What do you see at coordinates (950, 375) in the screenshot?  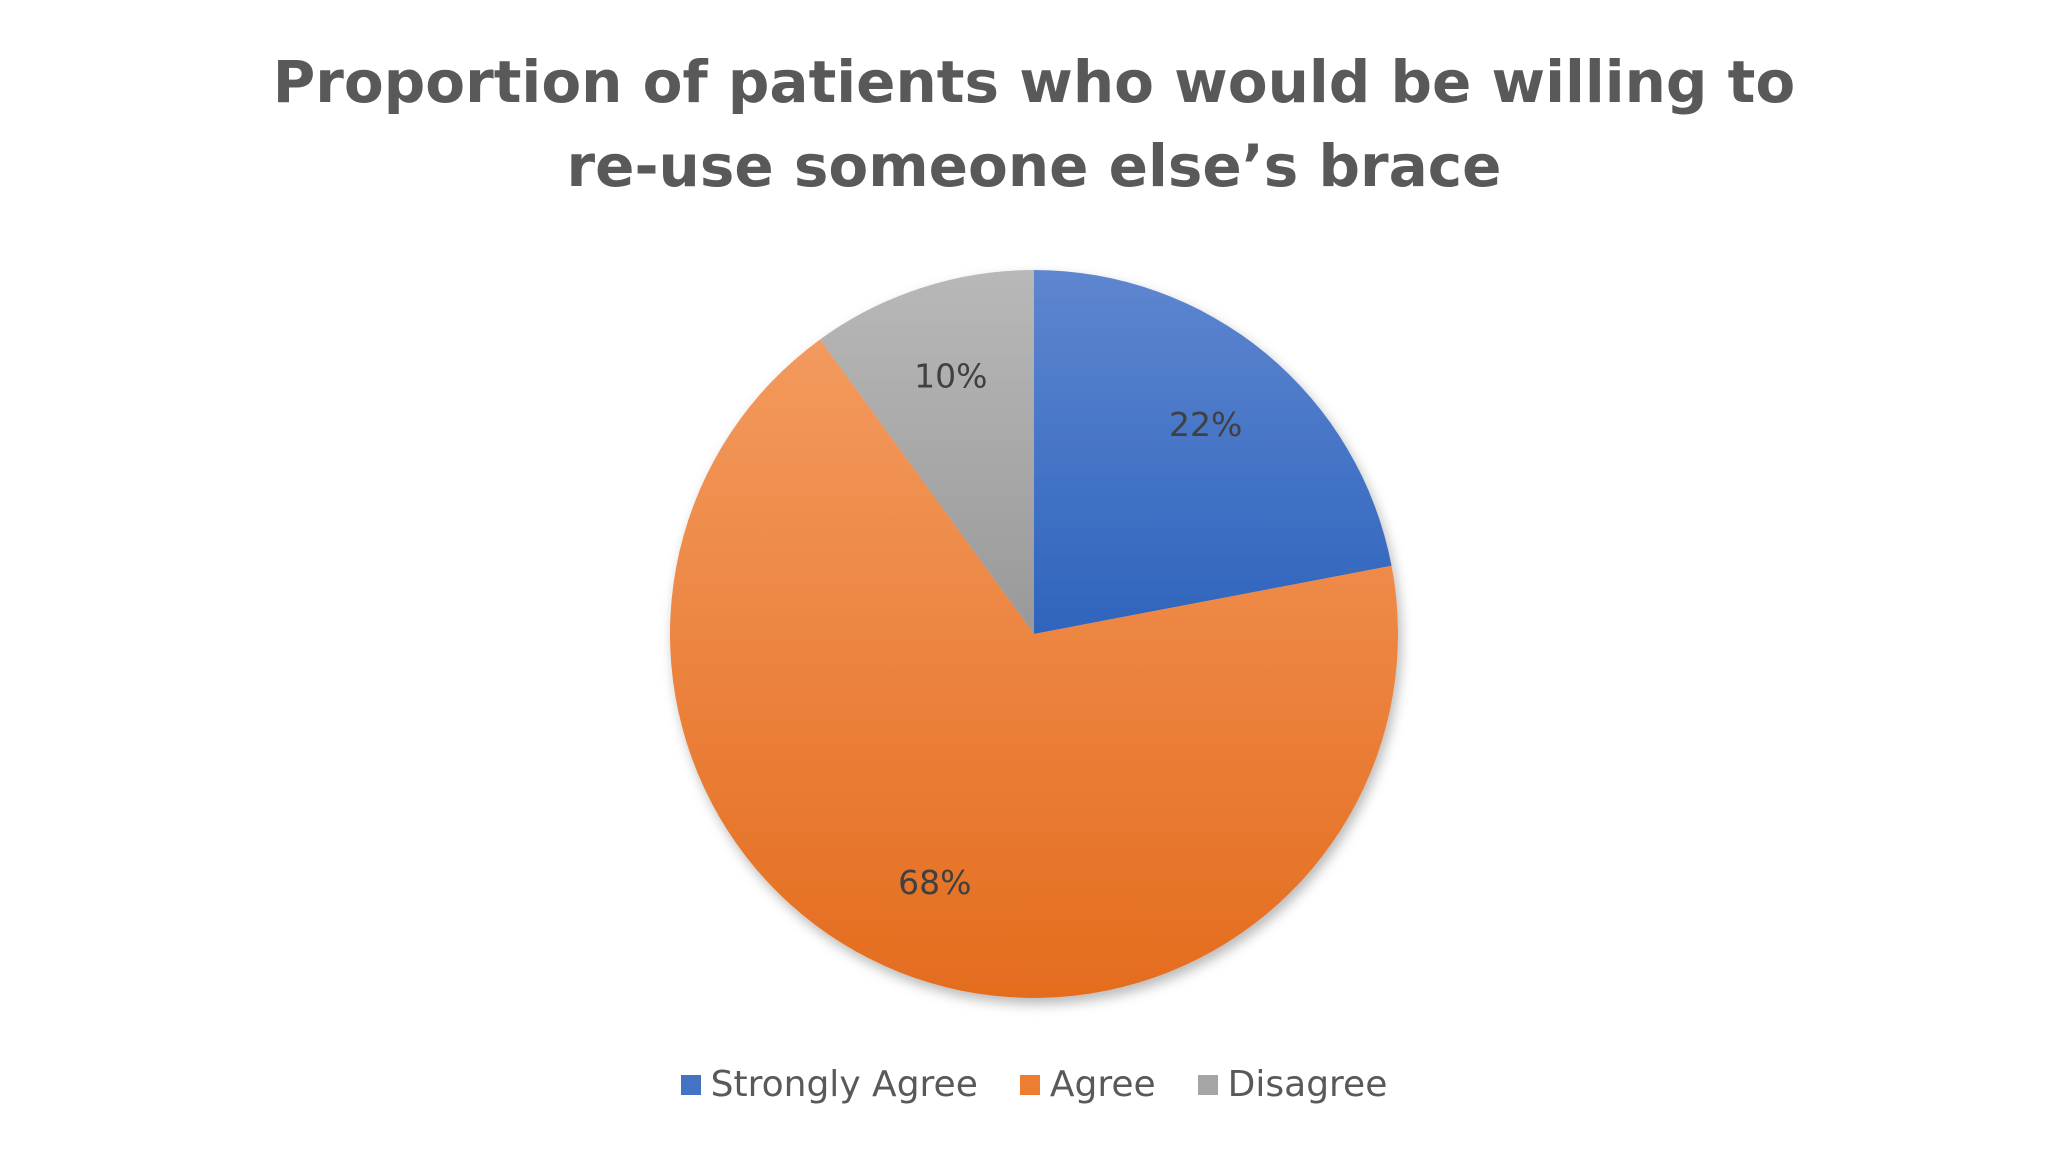 I see `data-label-disagree: 10%` at bounding box center [950, 375].